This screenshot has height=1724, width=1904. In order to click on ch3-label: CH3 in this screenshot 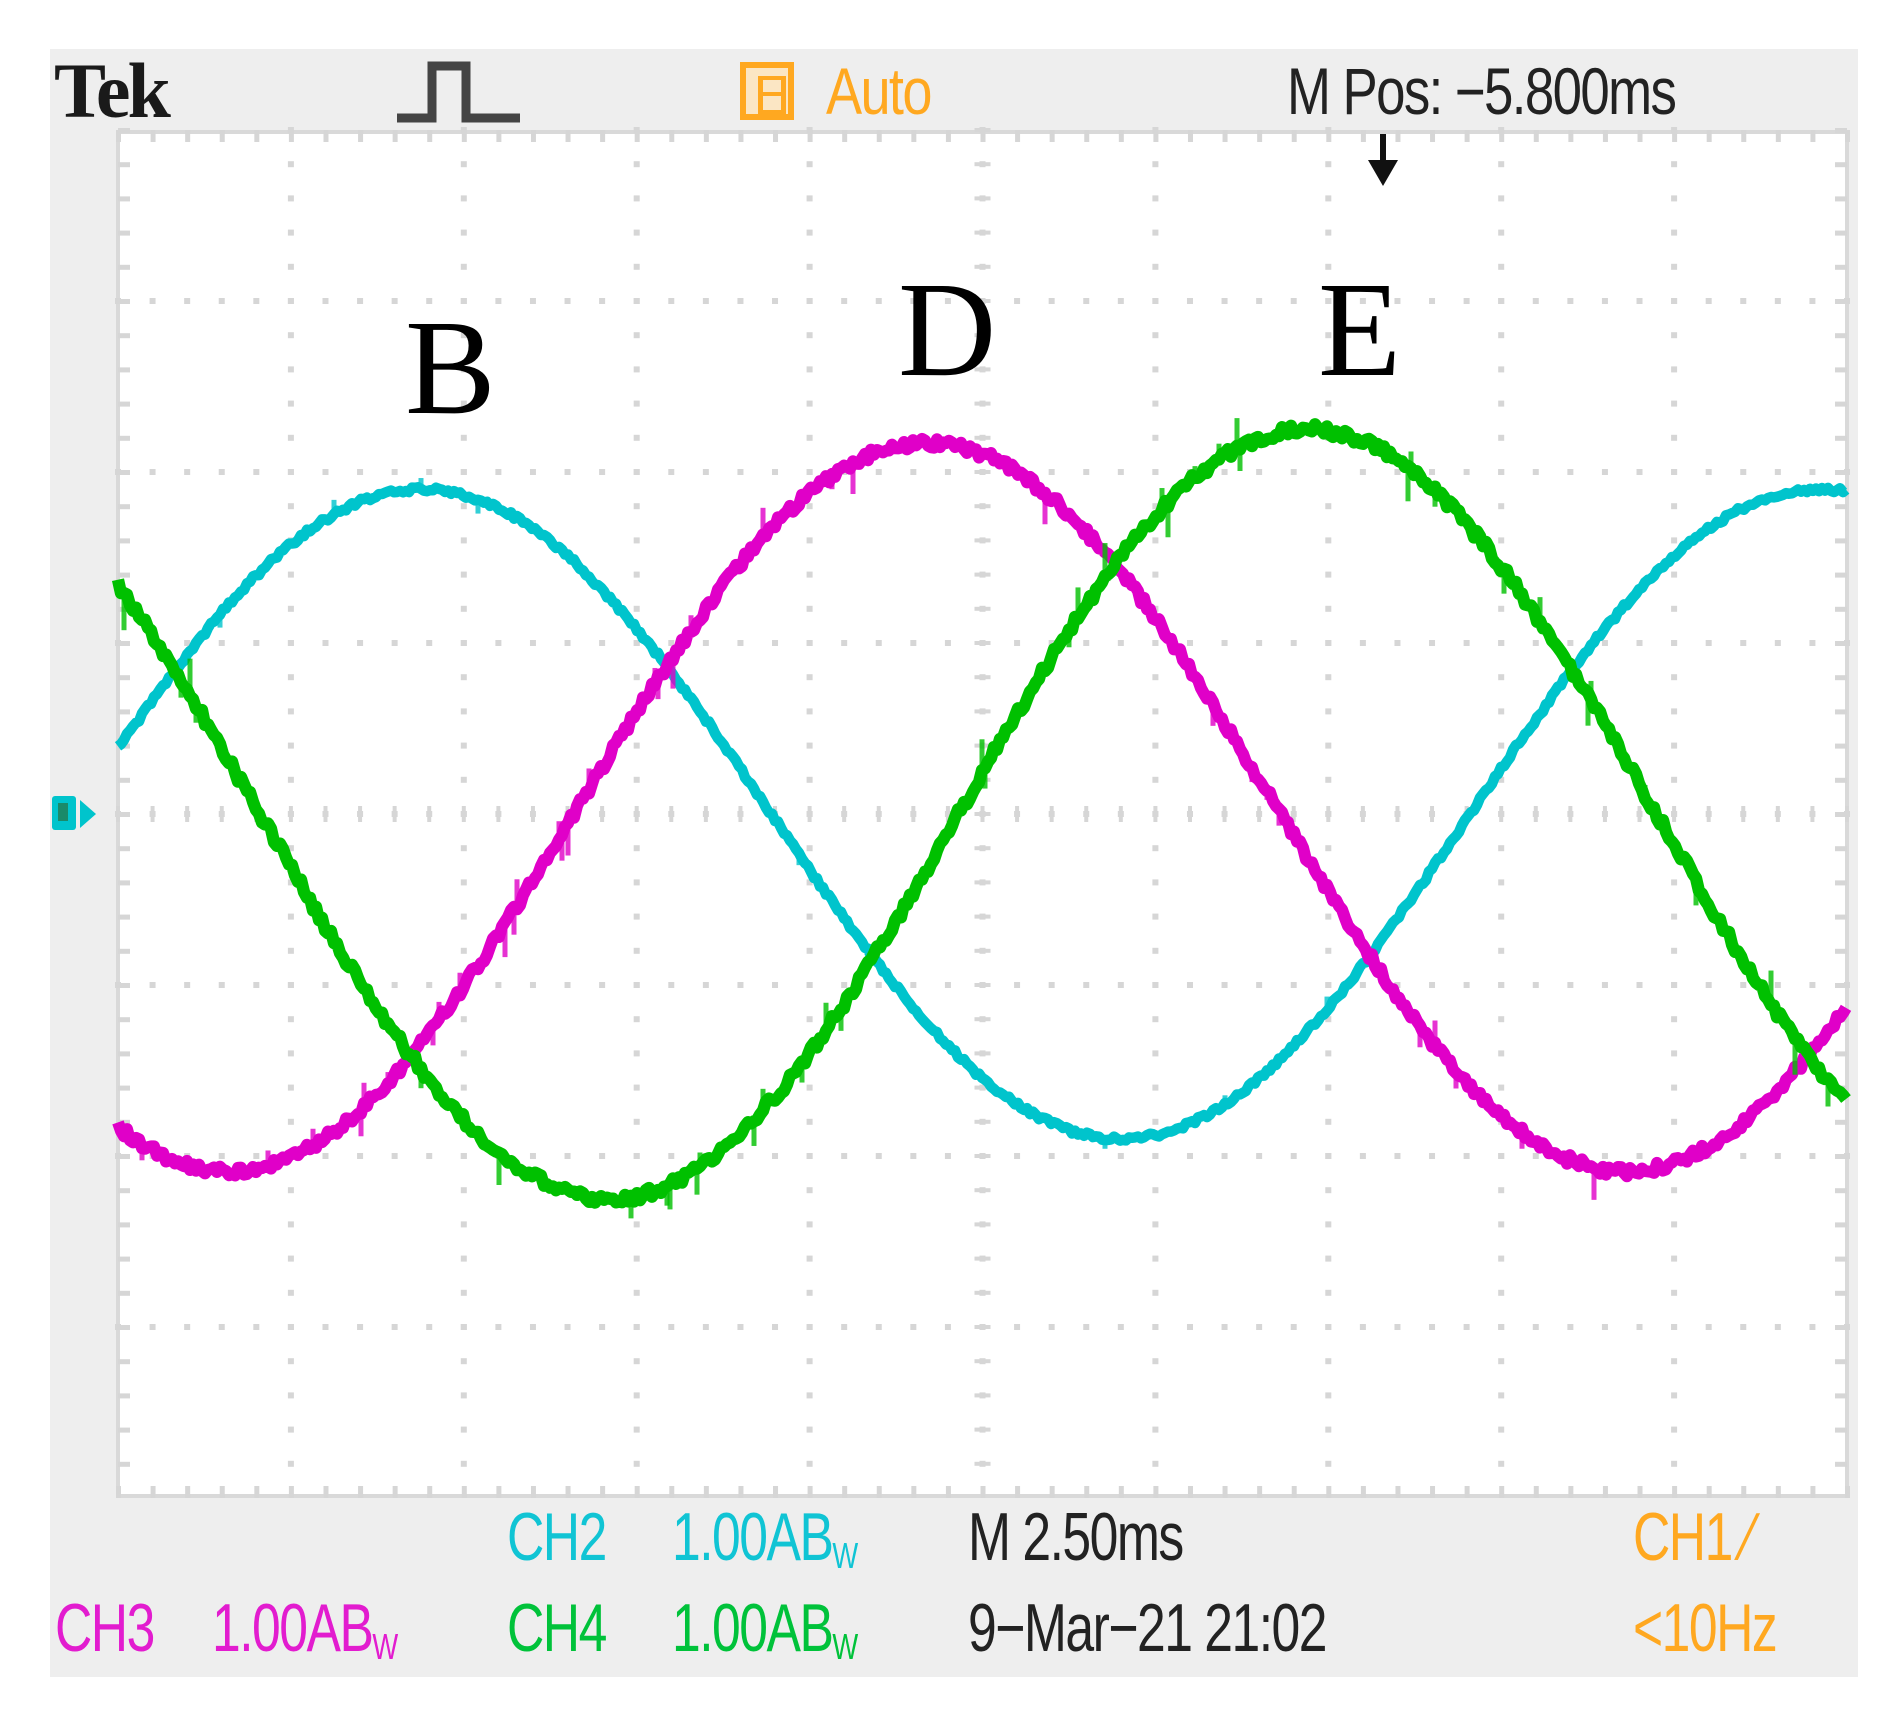, I will do `click(105, 1628)`.